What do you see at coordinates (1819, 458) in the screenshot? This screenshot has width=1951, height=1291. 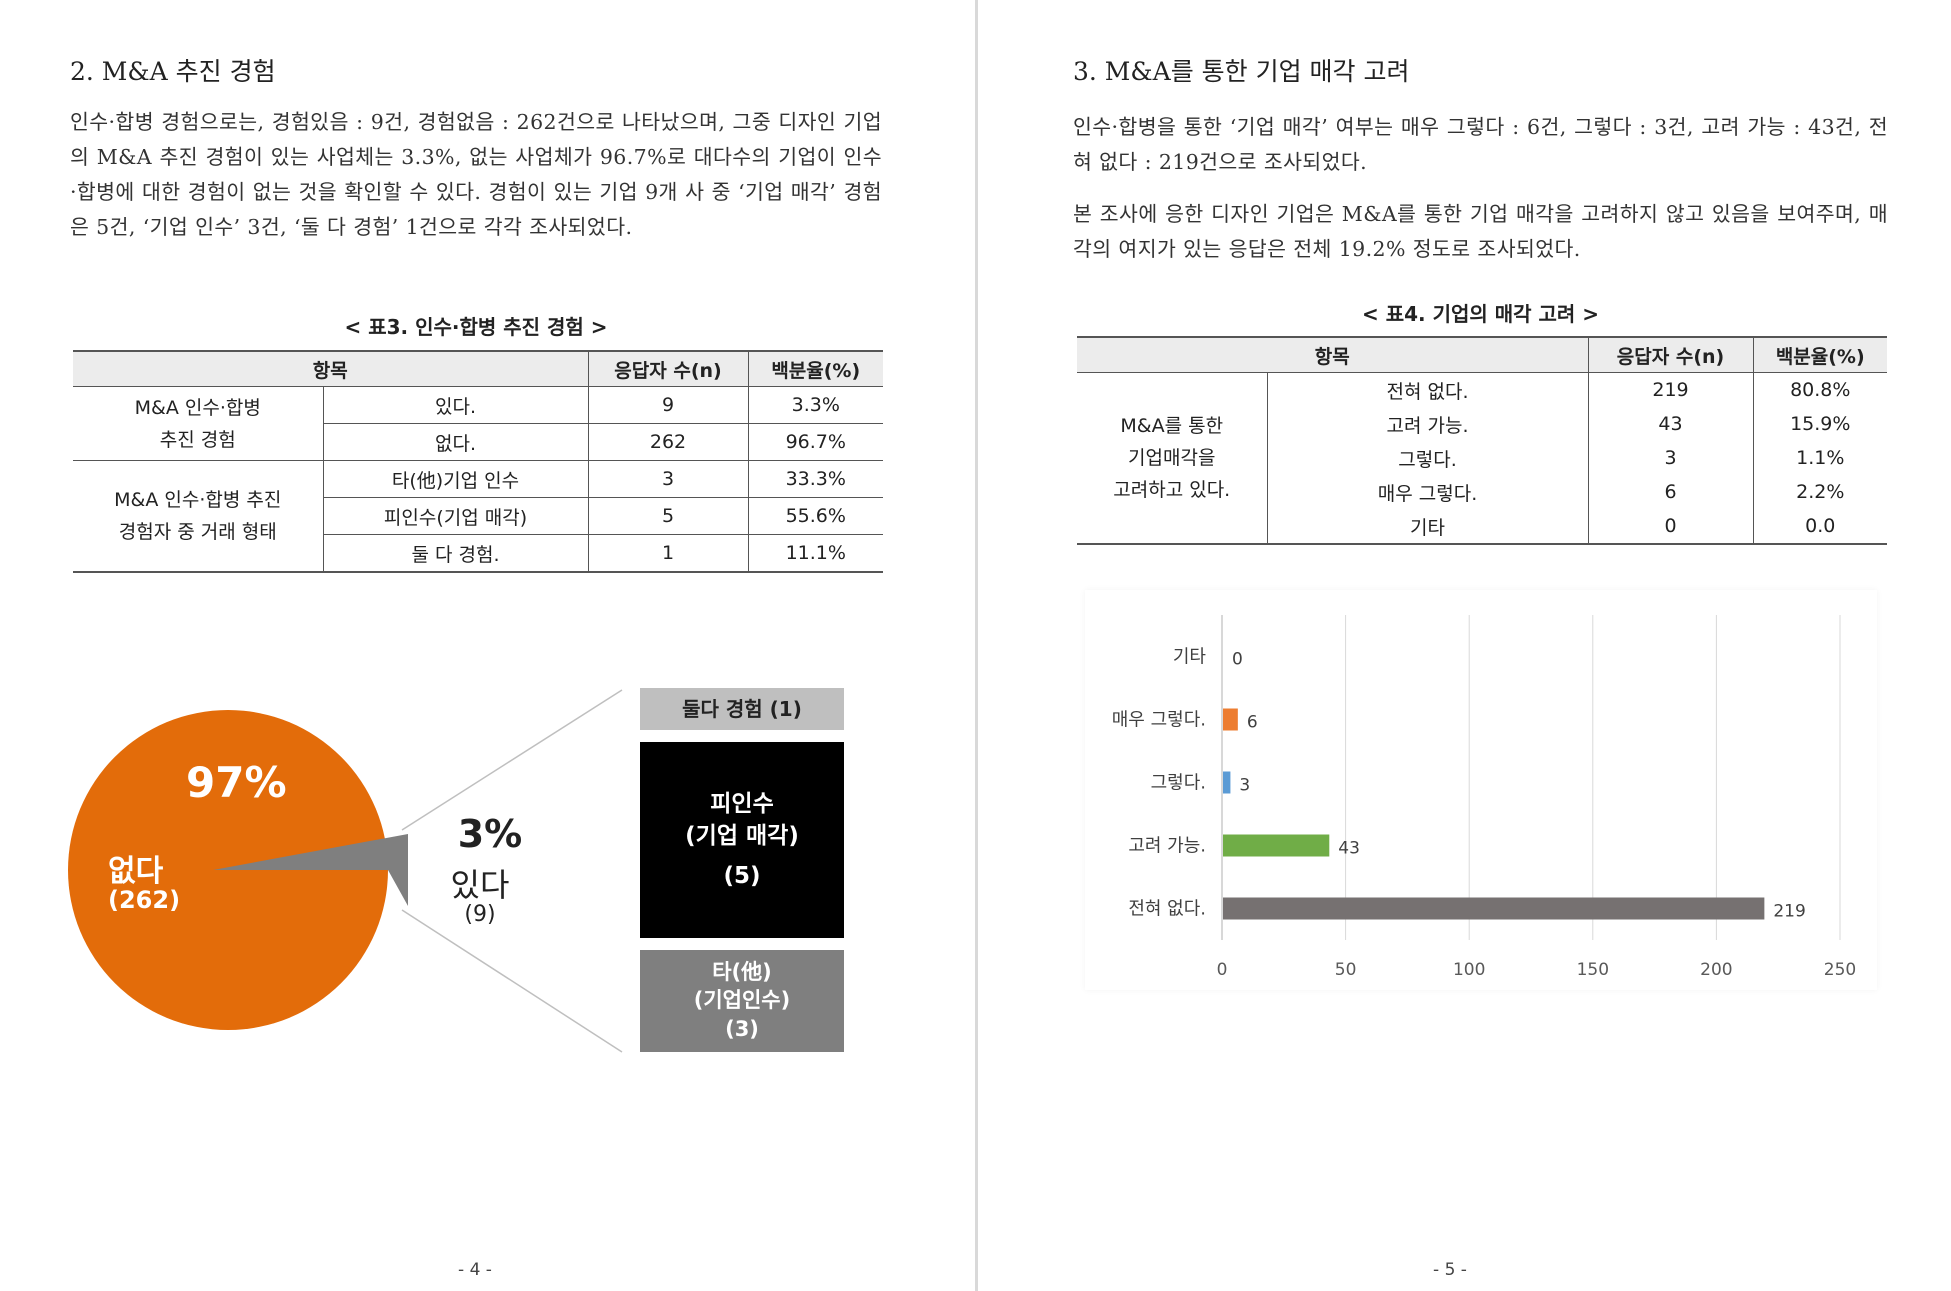 I see `cell-percent: 1.1%` at bounding box center [1819, 458].